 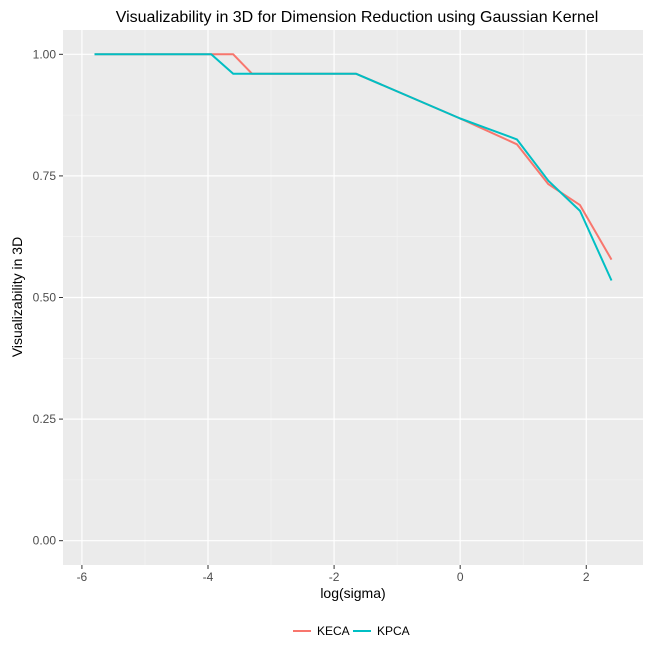 I want to click on y-axis: 0.00 0.25 0.50 0.75 1.00, so click(x=48, y=297).